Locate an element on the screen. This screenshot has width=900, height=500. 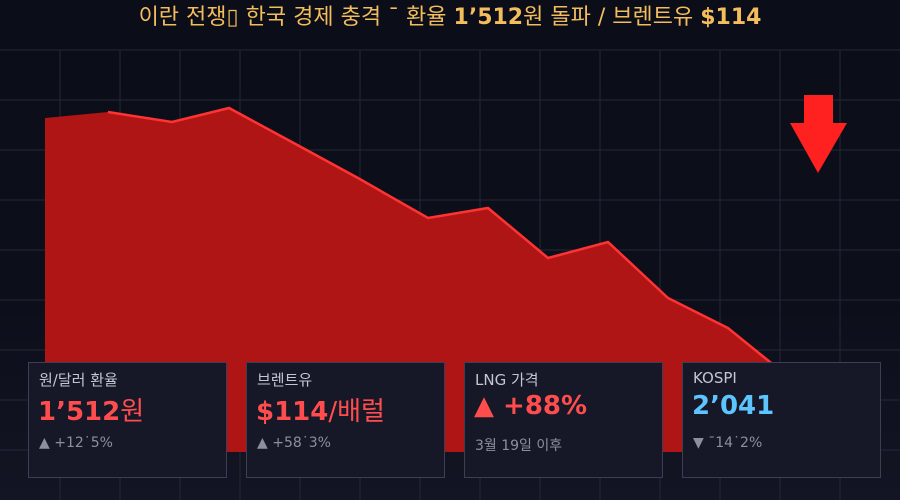
card-lng-price: LNG 가격 ▲ +88% 3월 19일 이후 is located at coordinates (563, 420).